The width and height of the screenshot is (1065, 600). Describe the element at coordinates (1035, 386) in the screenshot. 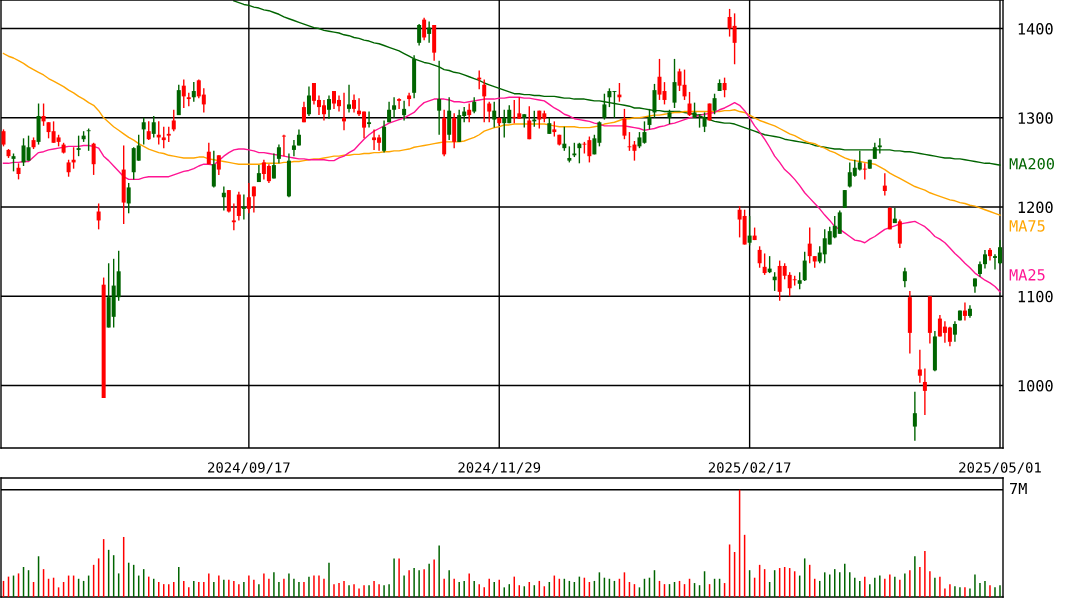

I see `y-tick-label: 1000` at that location.